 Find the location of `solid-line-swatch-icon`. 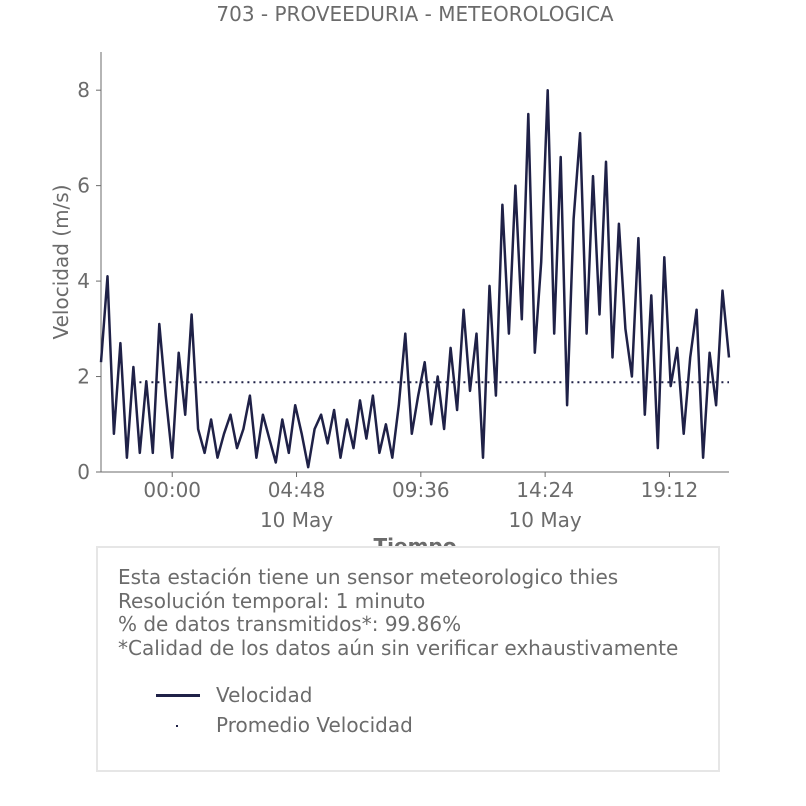

solid-line-swatch-icon is located at coordinates (178, 695).